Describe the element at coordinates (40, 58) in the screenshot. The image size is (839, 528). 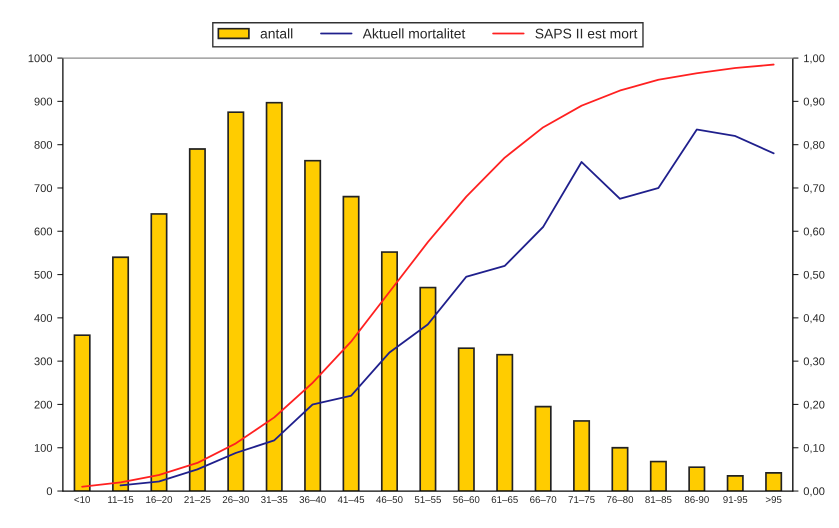
I see `y-tick-label: 1000` at that location.